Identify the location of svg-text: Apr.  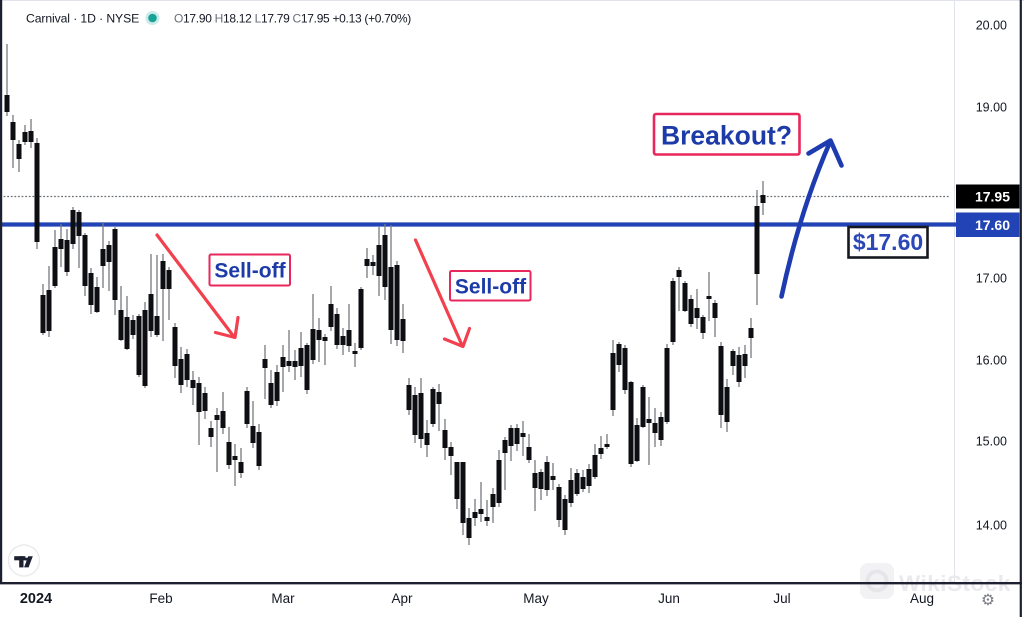
(402, 598).